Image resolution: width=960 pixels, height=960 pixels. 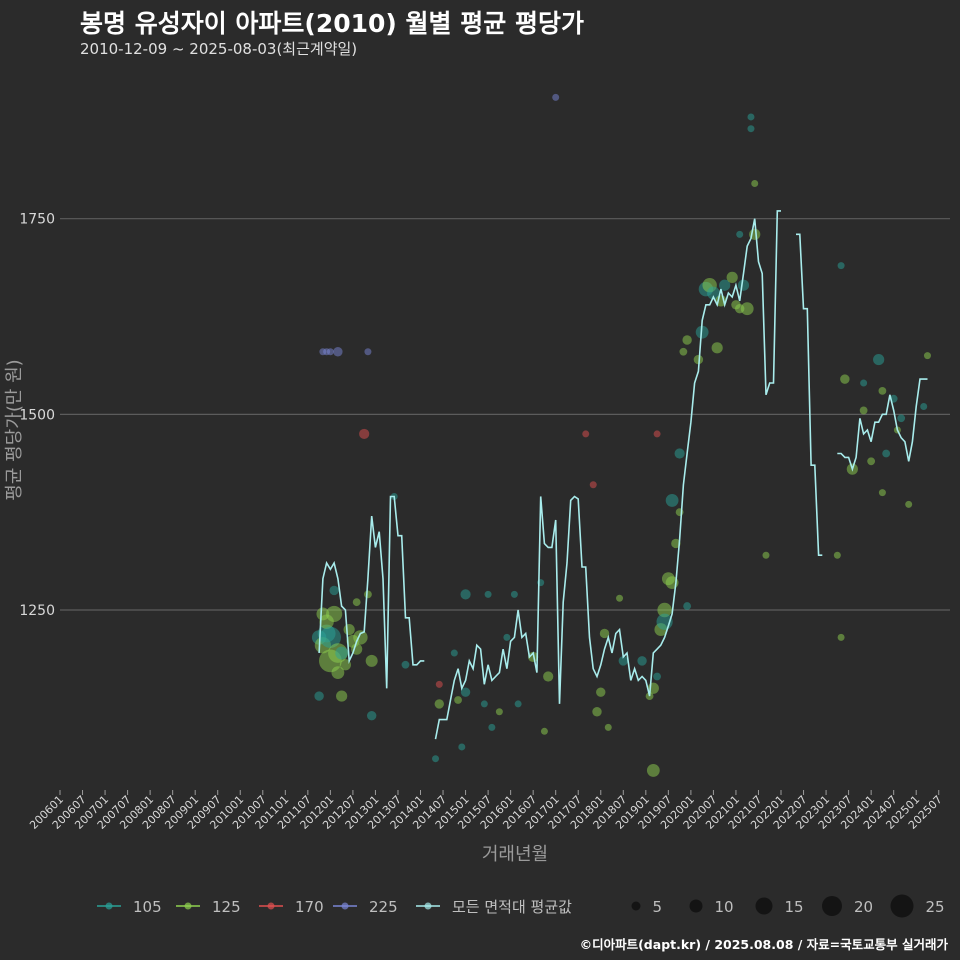 I want to click on y-tick-labels: 1250 1500 1750, so click(x=37, y=415).